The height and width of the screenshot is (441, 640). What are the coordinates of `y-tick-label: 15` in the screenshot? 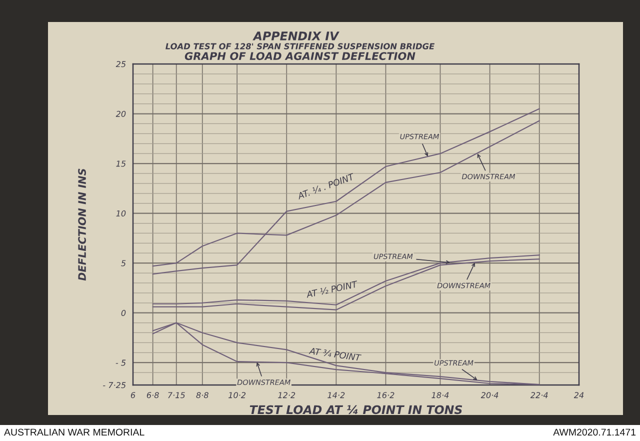 It's located at (121, 163).